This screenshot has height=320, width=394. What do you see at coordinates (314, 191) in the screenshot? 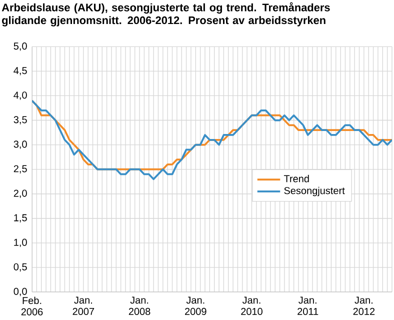
I see `legend-label: Sesongjustert` at bounding box center [314, 191].